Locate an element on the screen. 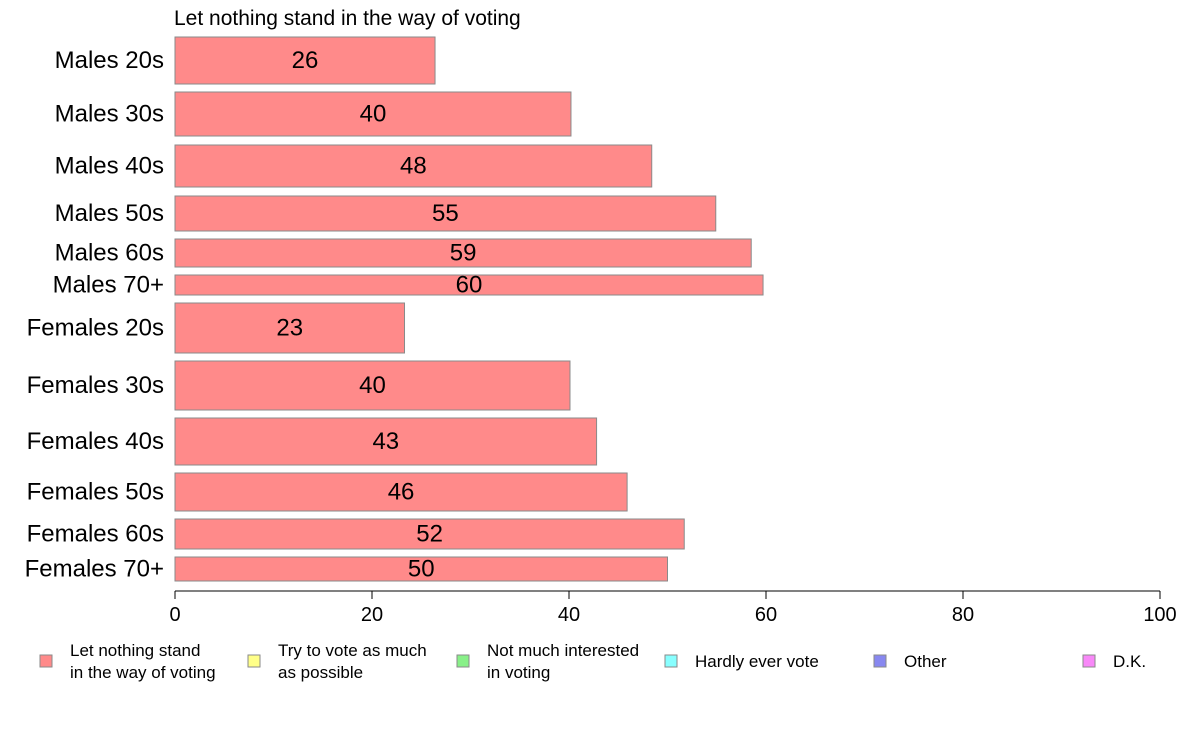  legend-label: Let nothing stand is located at coordinates (135, 650).